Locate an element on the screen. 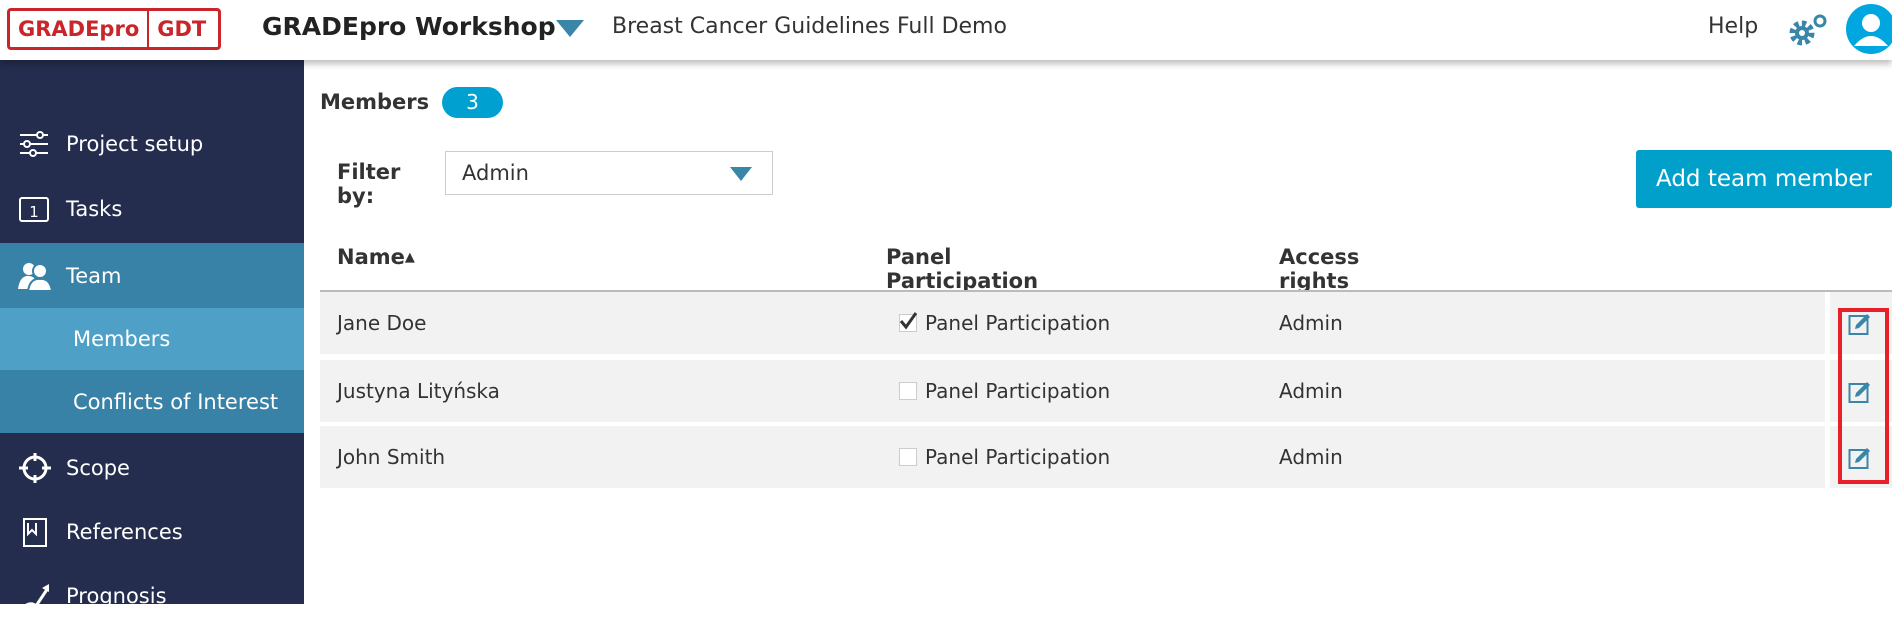  sidebar-item-team: Team is located at coordinates (152, 275).